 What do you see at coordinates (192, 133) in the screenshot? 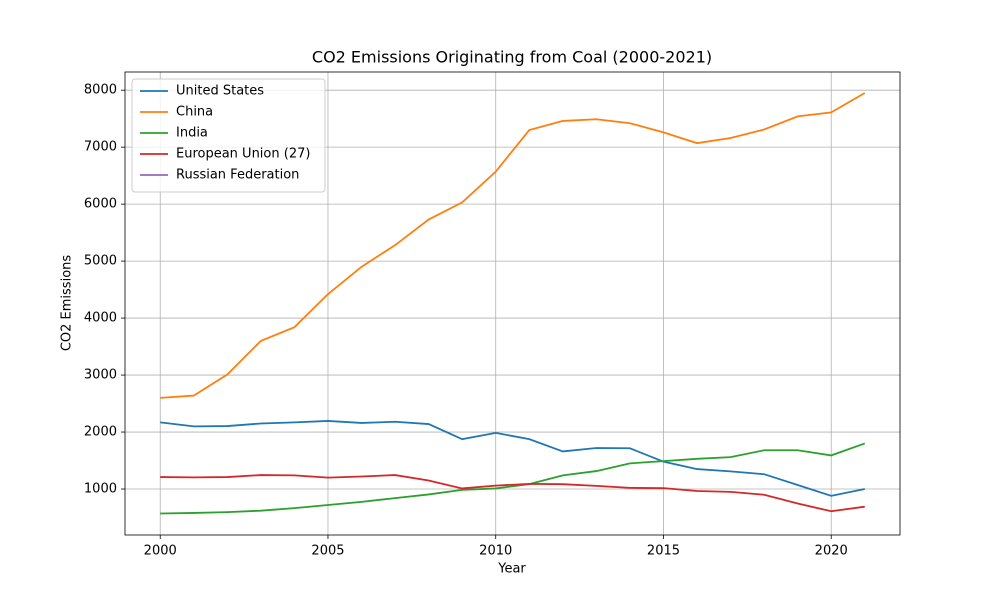
I see `legend-label: India` at bounding box center [192, 133].